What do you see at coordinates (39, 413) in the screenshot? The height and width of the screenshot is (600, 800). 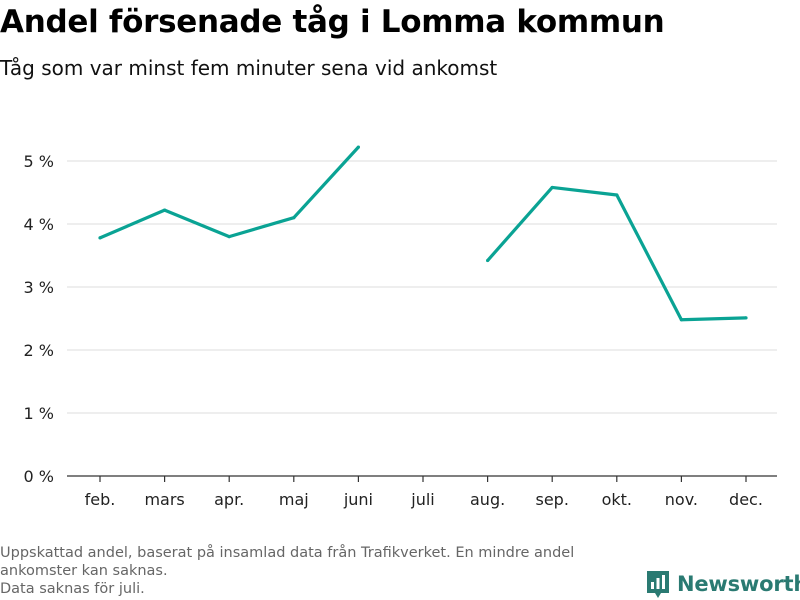 I see `y-tick-label-1: 1 %` at bounding box center [39, 413].